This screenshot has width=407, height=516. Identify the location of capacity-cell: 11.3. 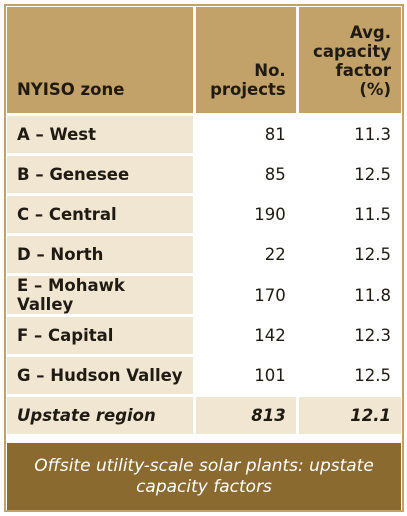
(349, 134).